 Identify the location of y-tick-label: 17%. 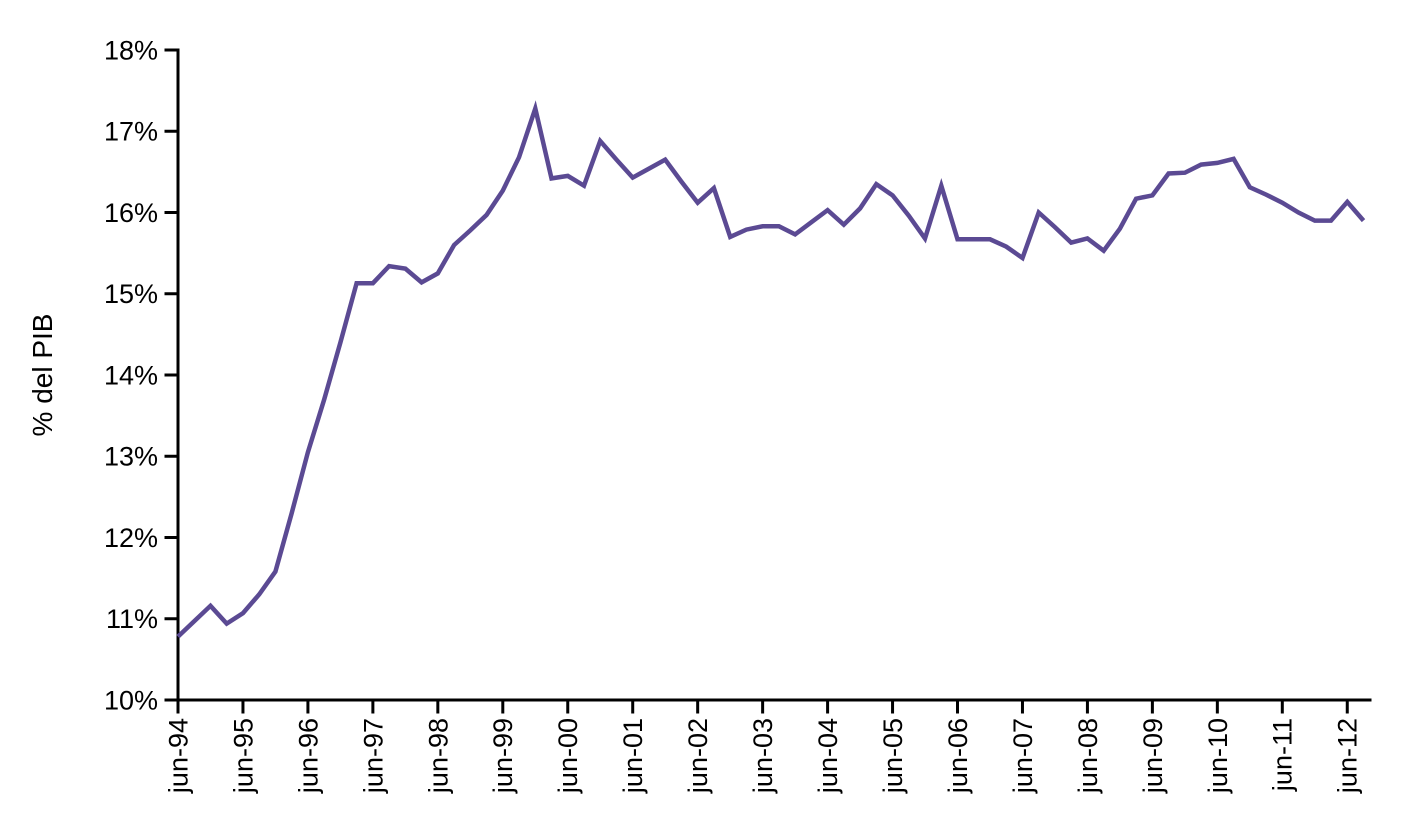
(131, 132).